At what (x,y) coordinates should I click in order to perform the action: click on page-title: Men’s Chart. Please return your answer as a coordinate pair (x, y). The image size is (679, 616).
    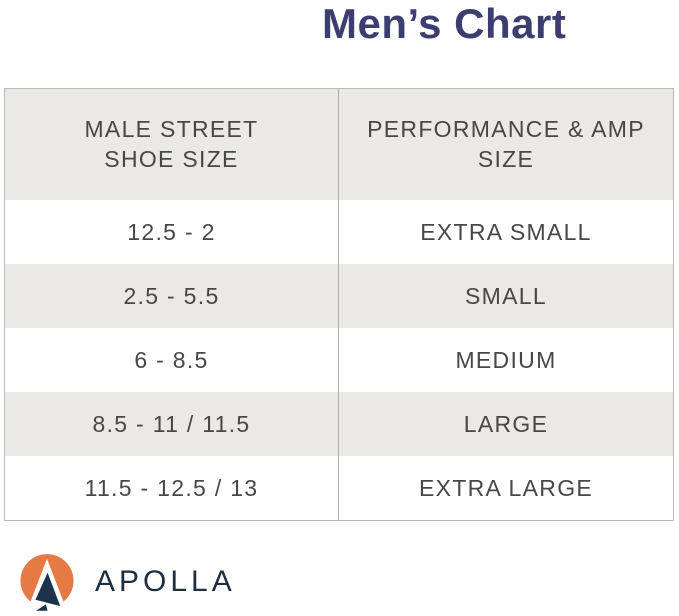
    Looking at the image, I should click on (444, 23).